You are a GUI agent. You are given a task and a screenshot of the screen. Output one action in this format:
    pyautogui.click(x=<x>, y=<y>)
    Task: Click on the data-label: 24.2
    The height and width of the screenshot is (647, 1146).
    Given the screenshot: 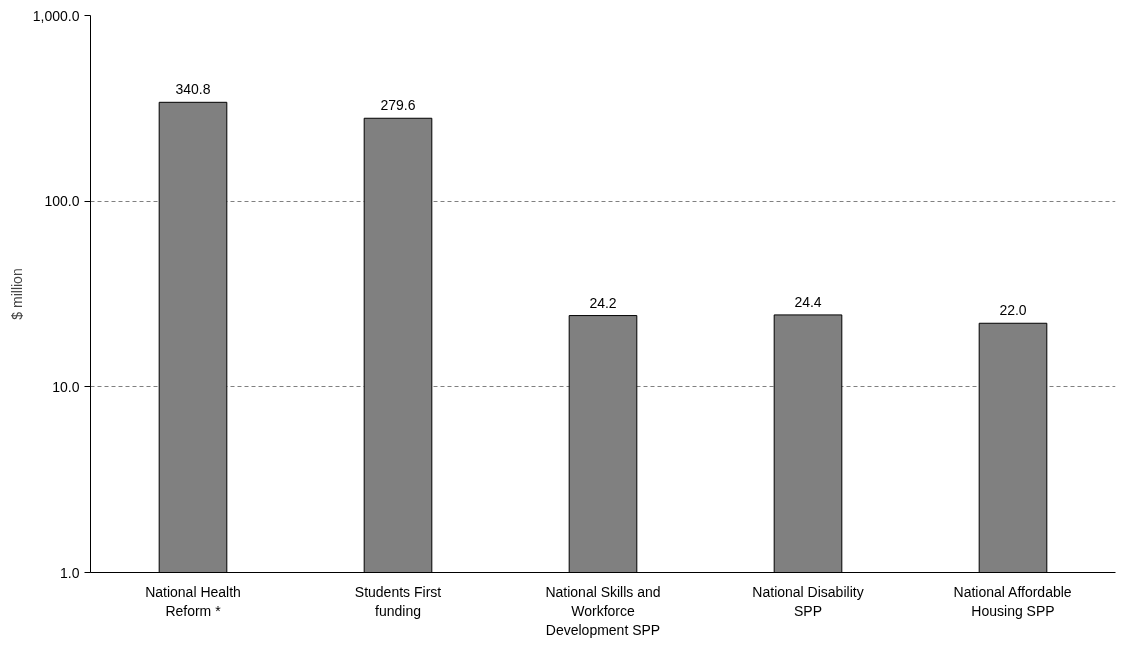 What is the action you would take?
    pyautogui.click(x=603, y=302)
    